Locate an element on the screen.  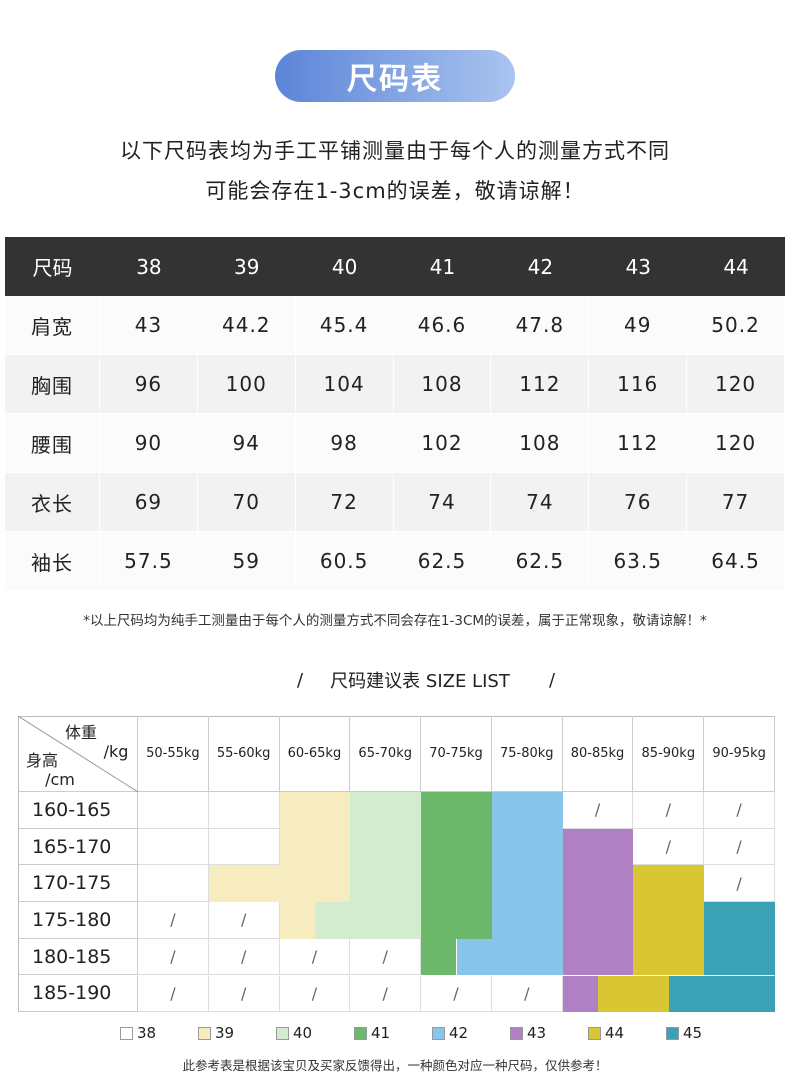
table-cell: 63.5 is located at coordinates (638, 561).